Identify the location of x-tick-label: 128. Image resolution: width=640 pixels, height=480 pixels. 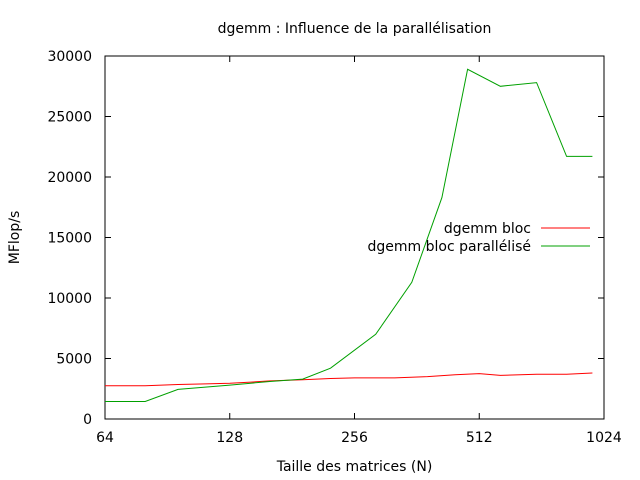
(229, 438).